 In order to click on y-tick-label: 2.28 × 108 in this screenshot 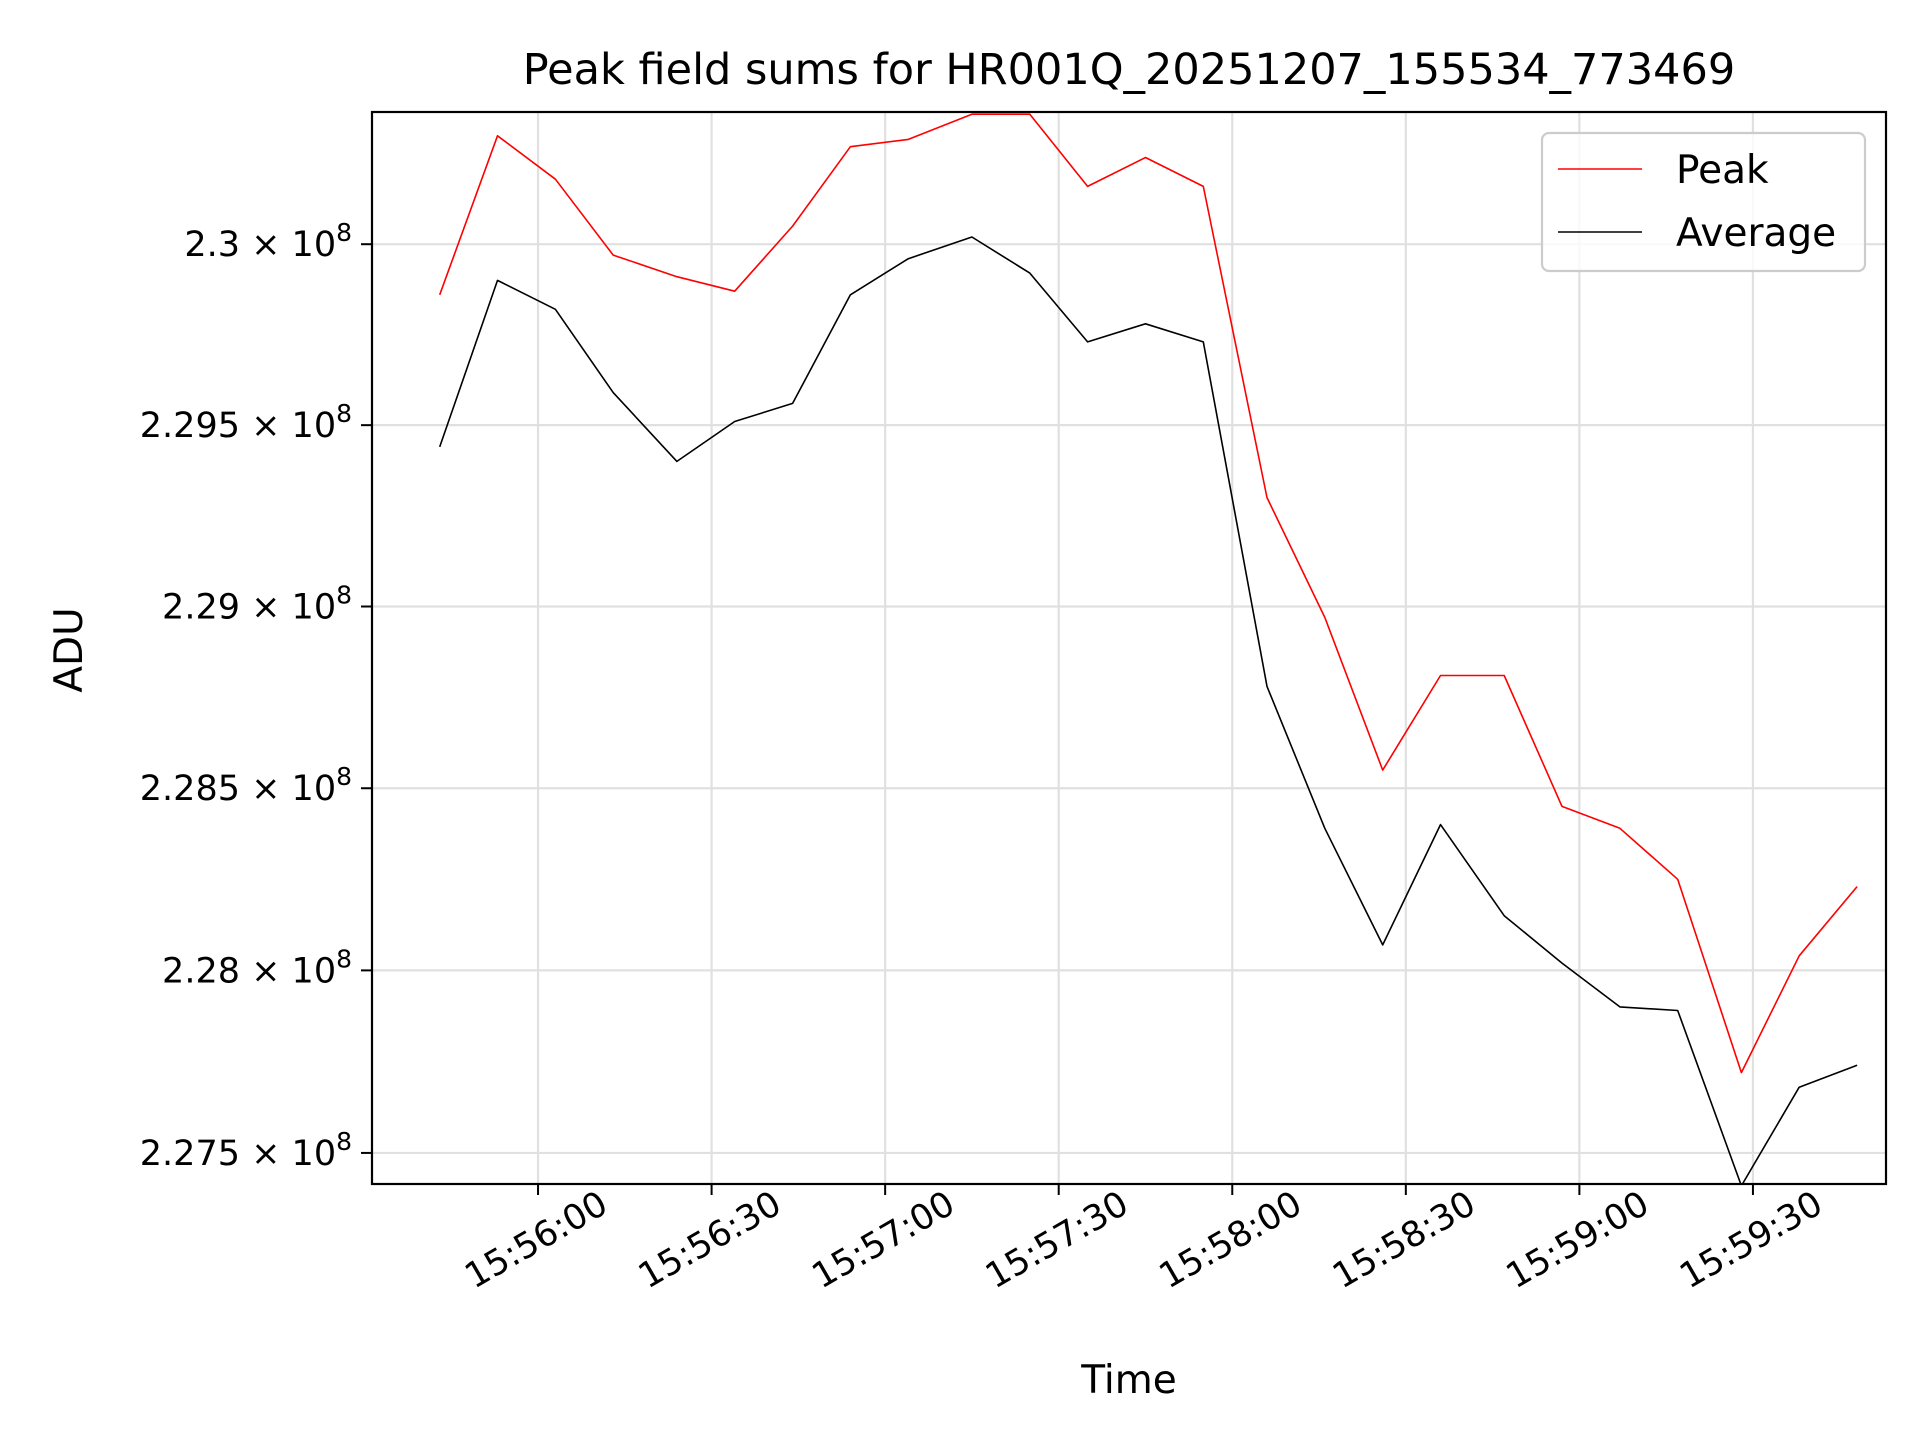, I will do `click(257, 967)`.